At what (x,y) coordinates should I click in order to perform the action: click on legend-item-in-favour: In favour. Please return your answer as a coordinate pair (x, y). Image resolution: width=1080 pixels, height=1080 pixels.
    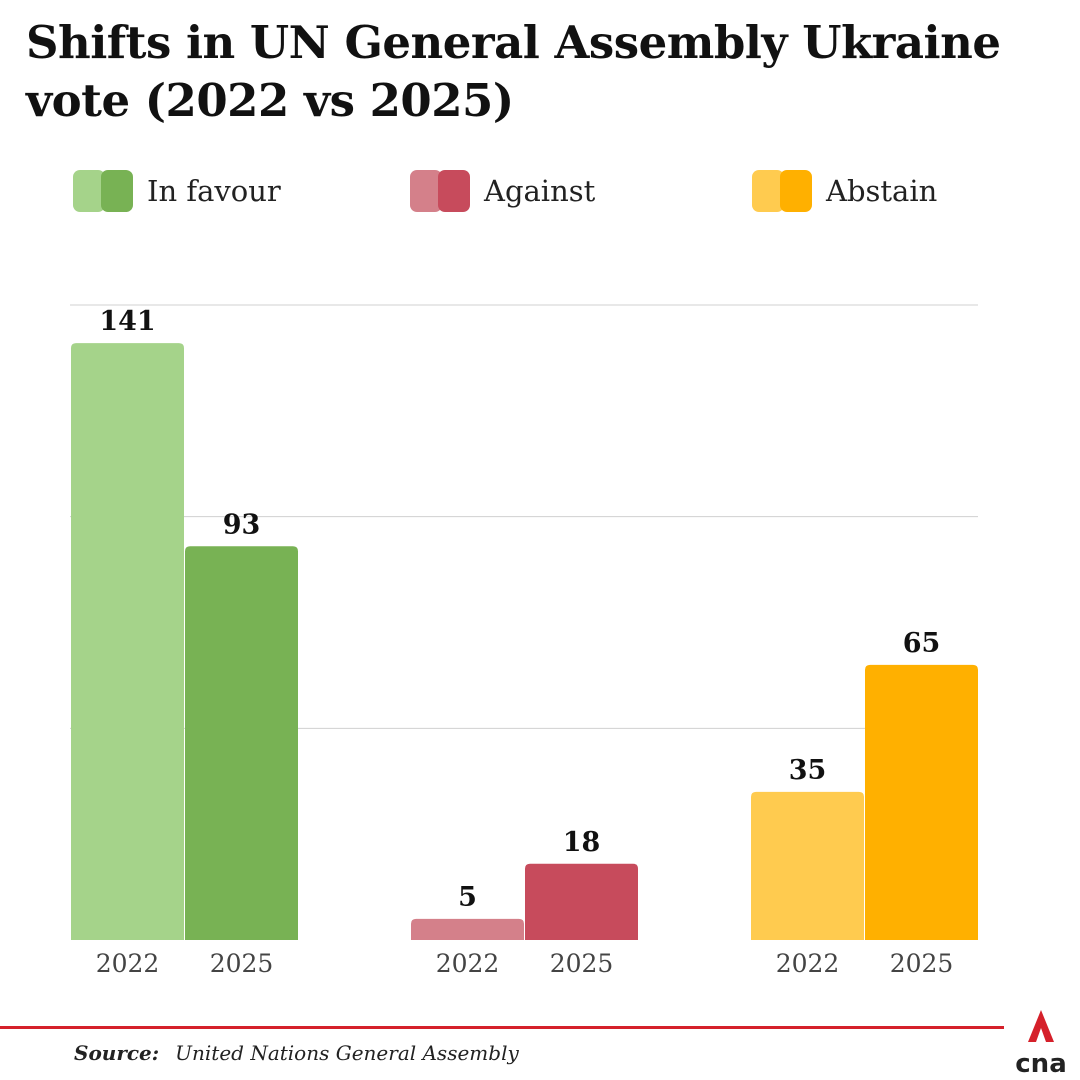
    Looking at the image, I should click on (177, 191).